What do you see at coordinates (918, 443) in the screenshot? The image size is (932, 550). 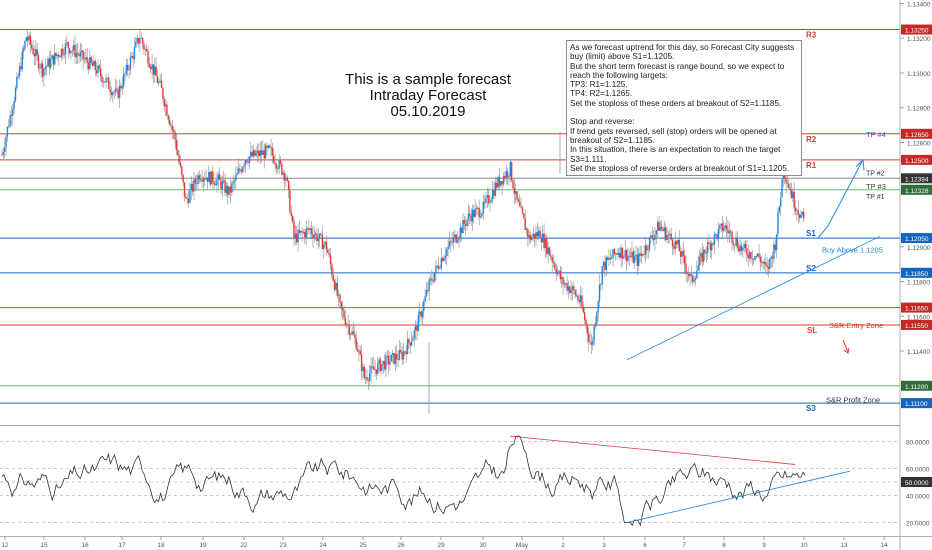 I see `oscillator-tick-label: 80.0000` at bounding box center [918, 443].